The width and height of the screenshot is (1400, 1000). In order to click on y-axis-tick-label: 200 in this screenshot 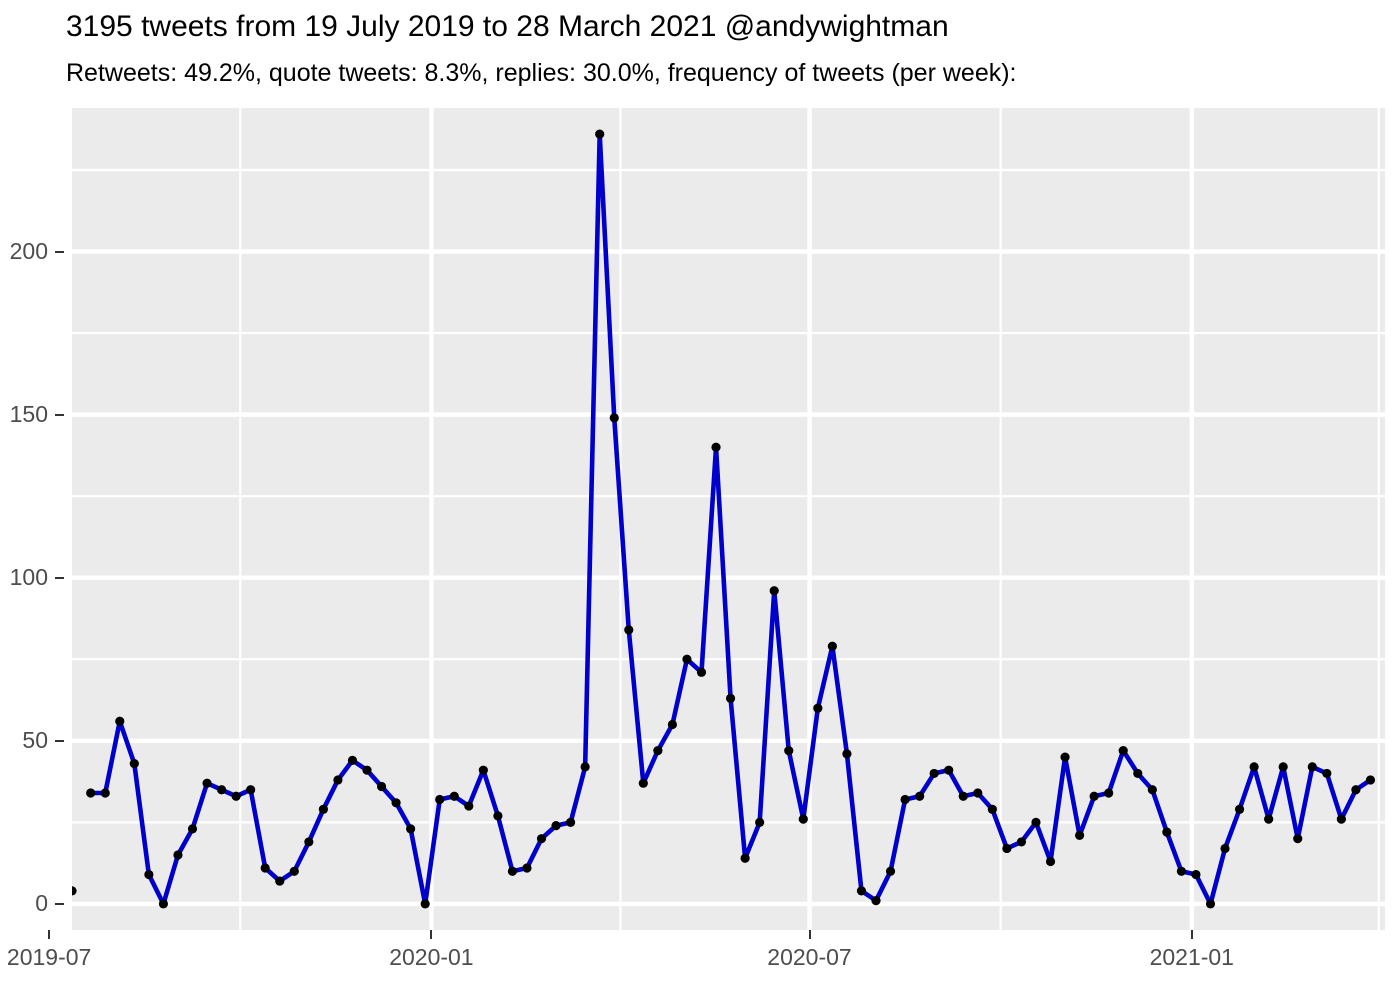, I will do `click(28, 250)`.